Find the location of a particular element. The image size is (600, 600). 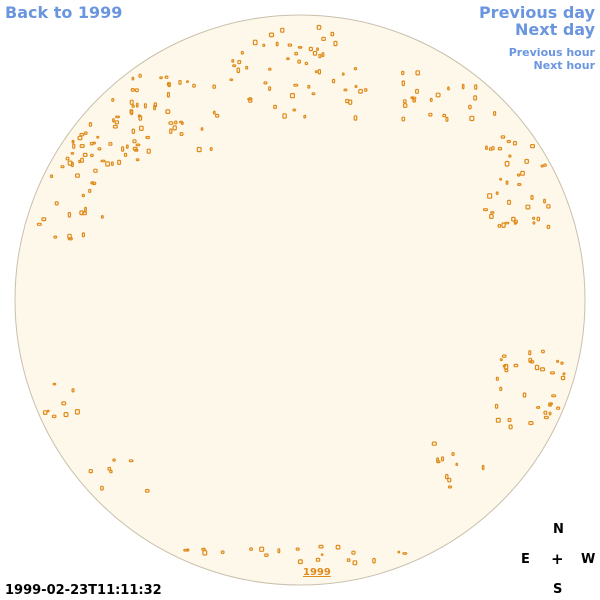

next-day-link: Next day is located at coordinates (555, 29).